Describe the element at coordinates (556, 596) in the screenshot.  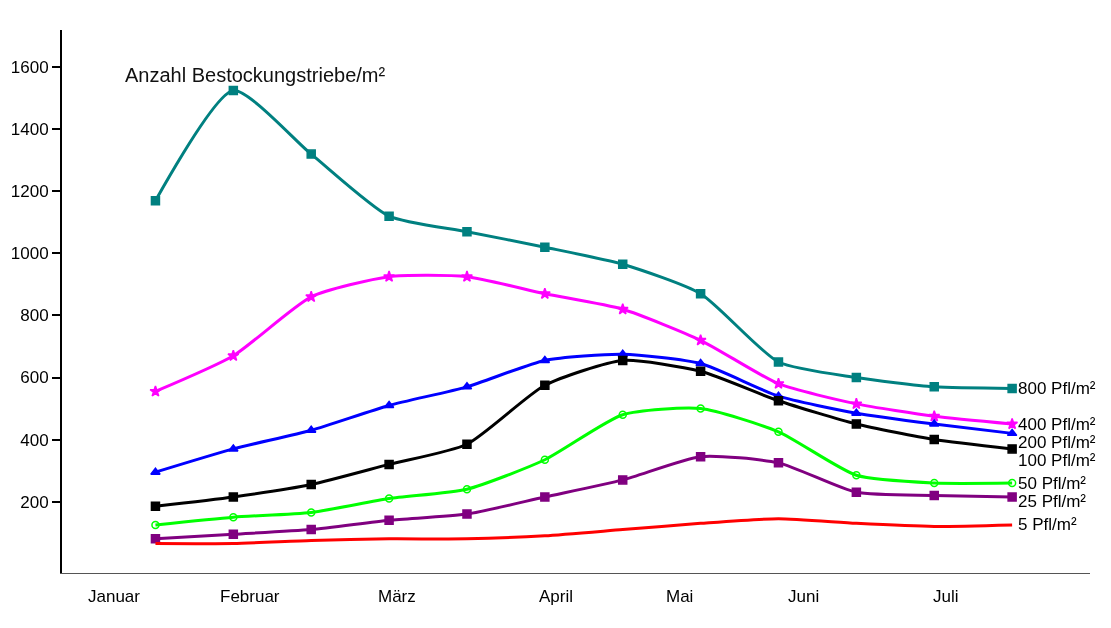
I see `text: April` at that location.